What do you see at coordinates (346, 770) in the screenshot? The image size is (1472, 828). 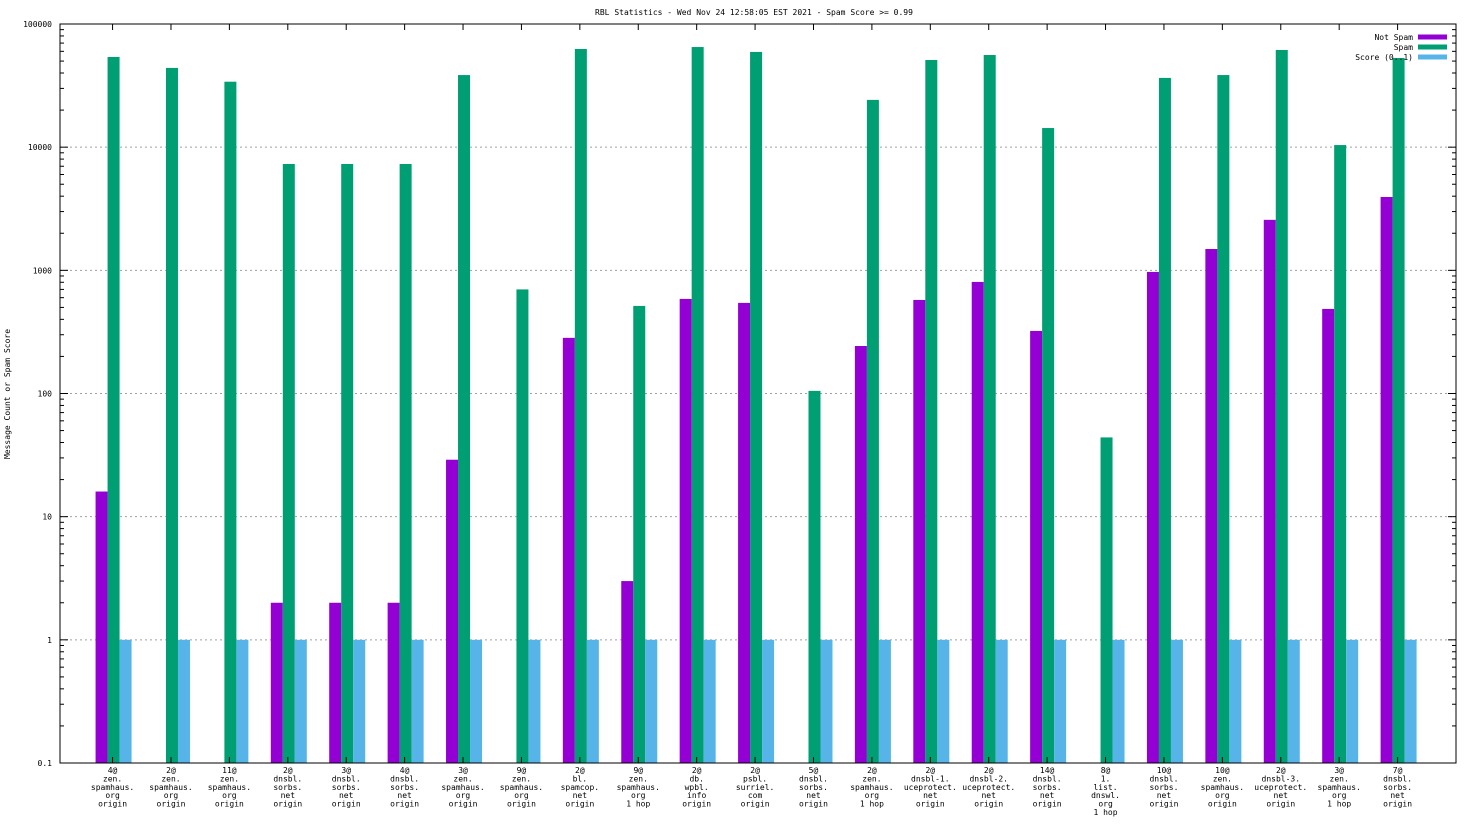 I see `x-tick-label: 3@` at bounding box center [346, 770].